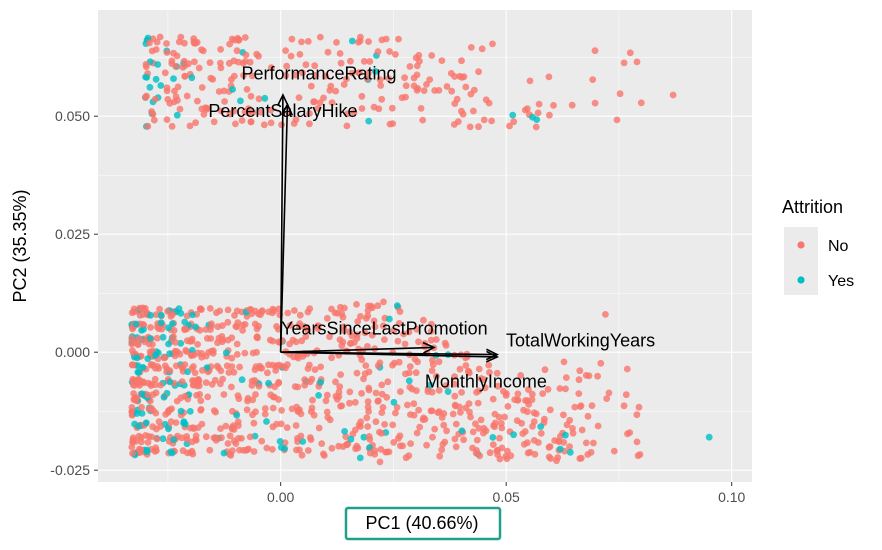  What do you see at coordinates (731, 497) in the screenshot?
I see `x-tick-label: 0.10` at bounding box center [731, 497].